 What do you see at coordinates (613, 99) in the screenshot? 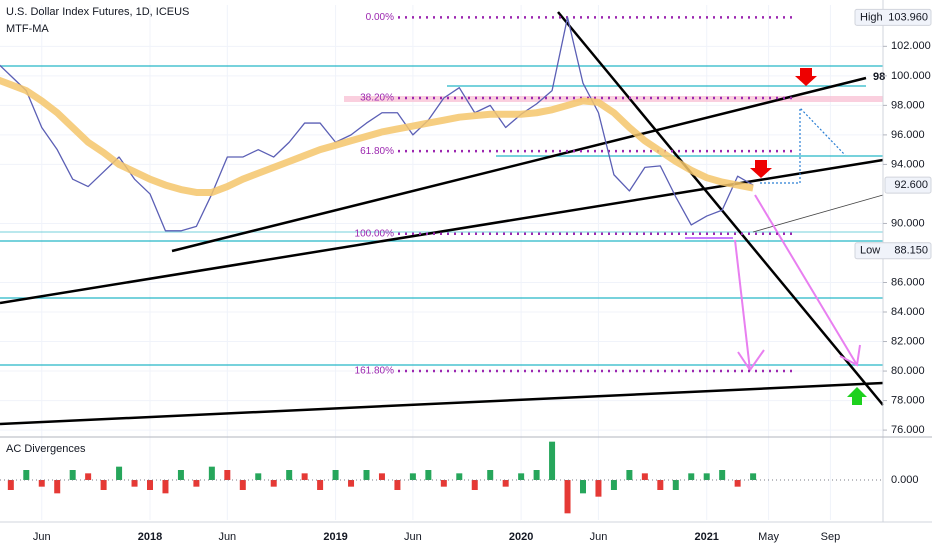
I see `pink-band` at bounding box center [613, 99].